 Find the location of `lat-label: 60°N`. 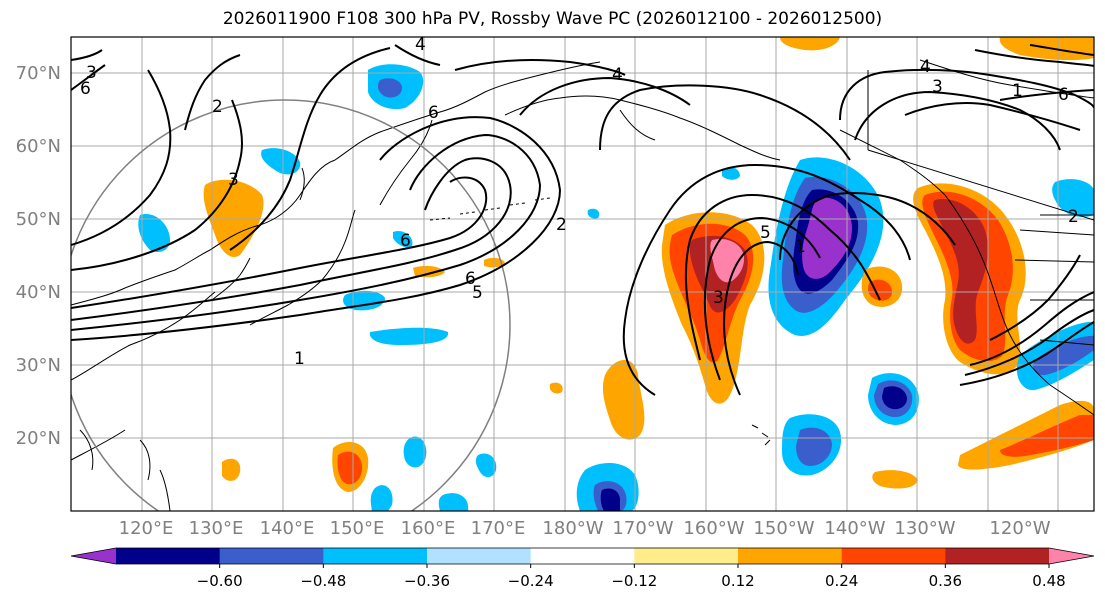

lat-label: 60°N is located at coordinates (38, 146).